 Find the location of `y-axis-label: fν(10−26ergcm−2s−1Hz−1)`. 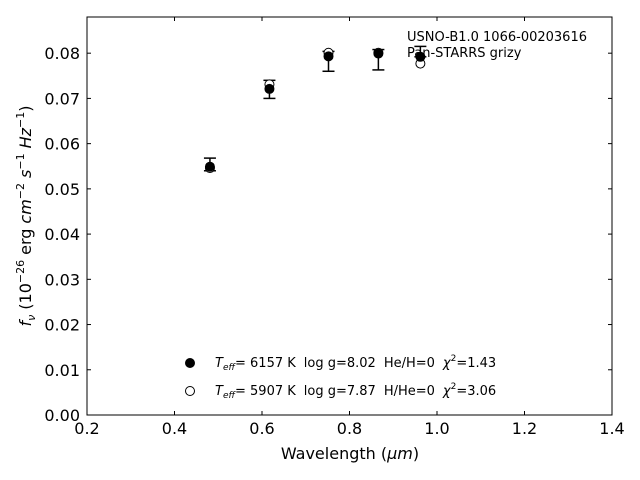

y-axis-label: fν(10−26ergcm−2s−1Hz−1) is located at coordinates (26, 216).